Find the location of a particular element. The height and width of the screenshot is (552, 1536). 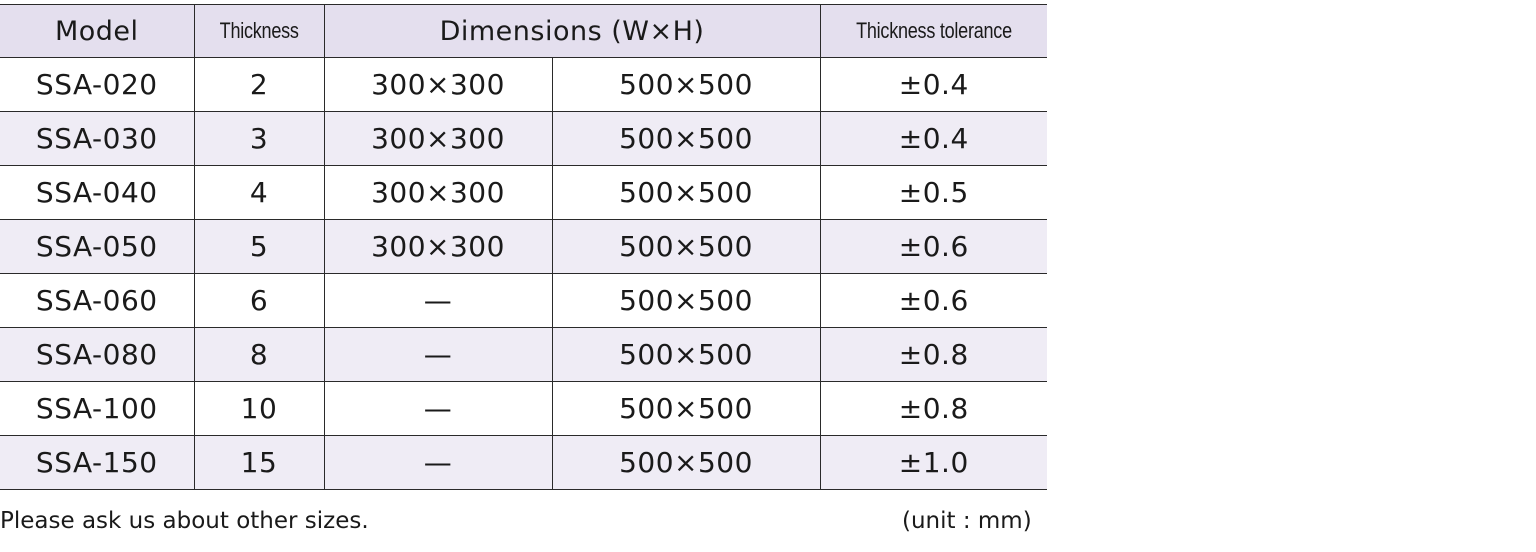

cell-thickness: 6 is located at coordinates (259, 300).